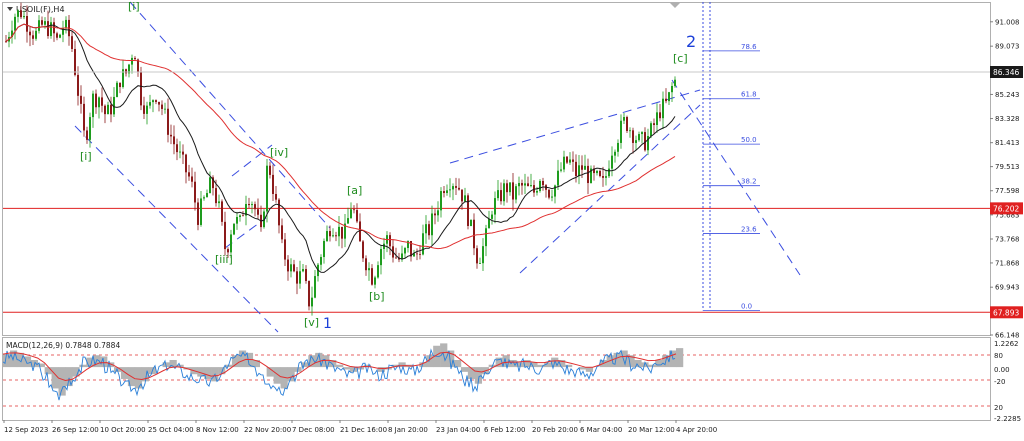 The image size is (1024, 441). Describe the element at coordinates (327, 324) in the screenshot. I see `wave-label-1: 1` at that location.